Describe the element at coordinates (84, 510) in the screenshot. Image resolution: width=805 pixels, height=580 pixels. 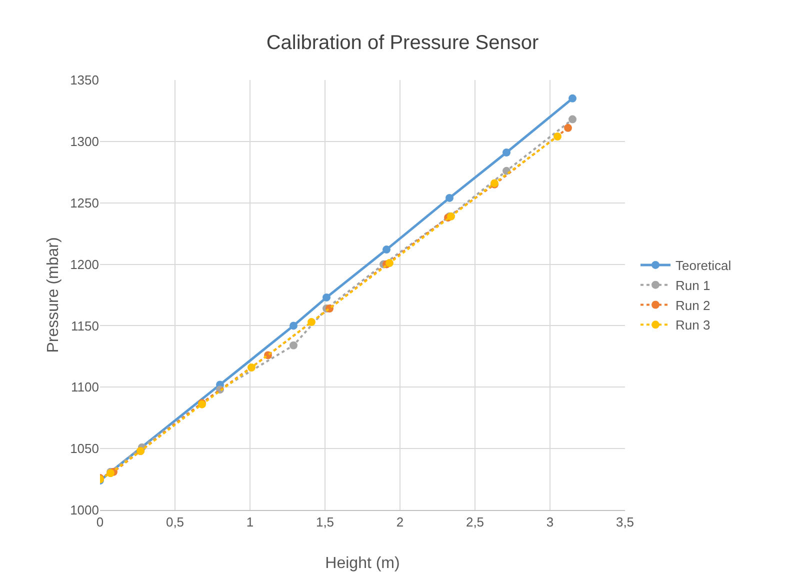
I see `y-tick-label: 1000` at that location.